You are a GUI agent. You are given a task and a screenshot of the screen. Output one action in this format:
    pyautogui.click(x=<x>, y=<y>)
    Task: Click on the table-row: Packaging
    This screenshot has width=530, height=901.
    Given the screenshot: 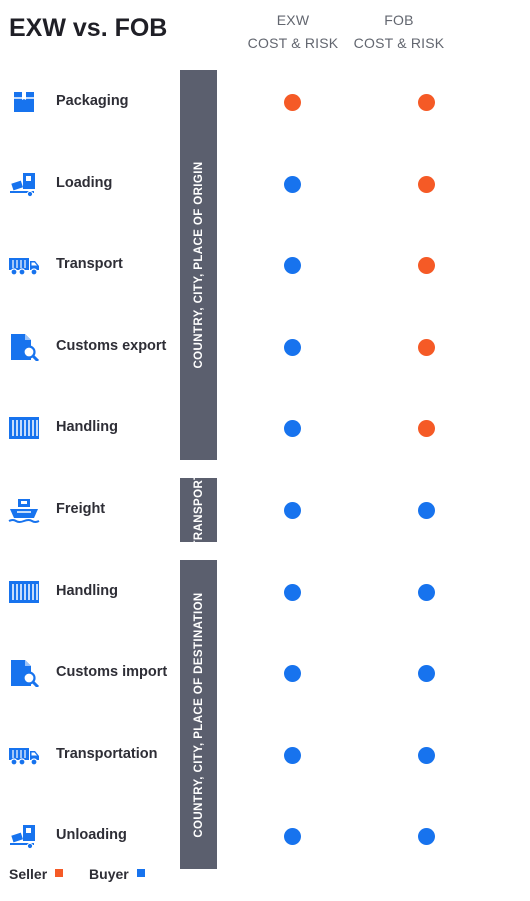 What is the action you would take?
    pyautogui.click(x=265, y=102)
    